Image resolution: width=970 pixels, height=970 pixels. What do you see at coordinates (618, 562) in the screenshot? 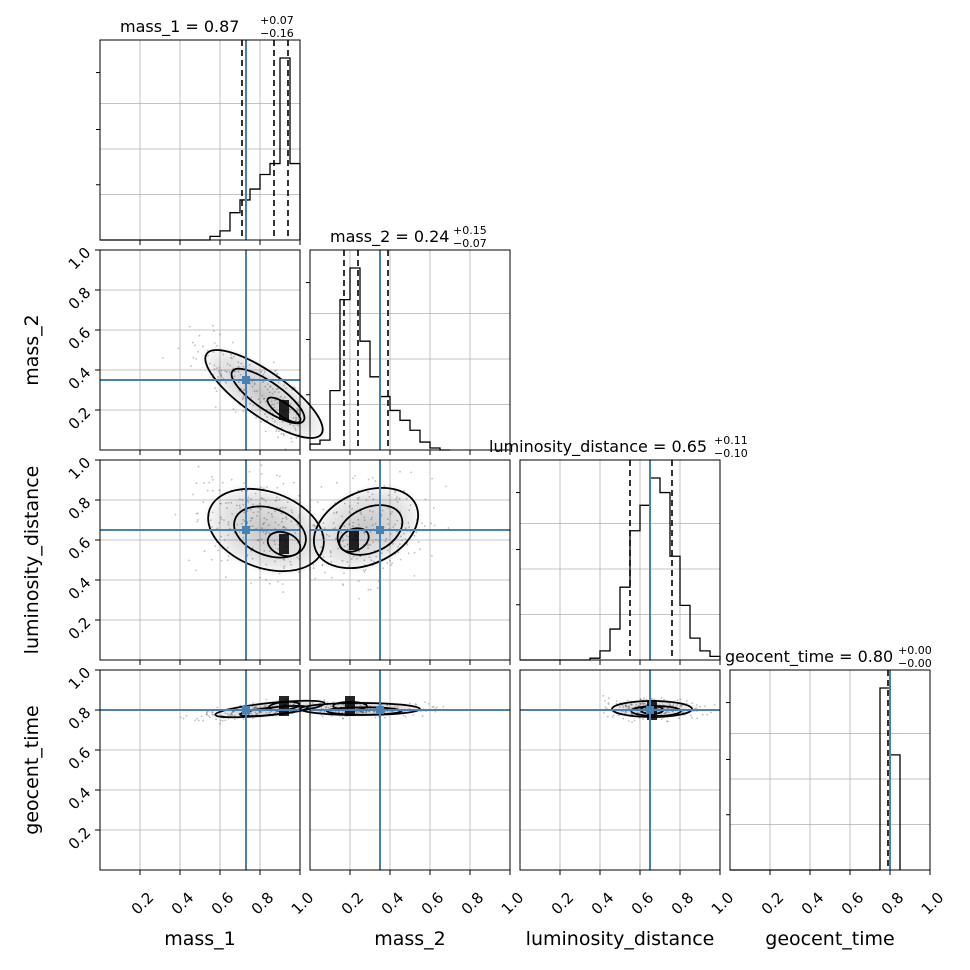
I see `panel-luminosity_distance-luminosity_distance` at bounding box center [618, 562].